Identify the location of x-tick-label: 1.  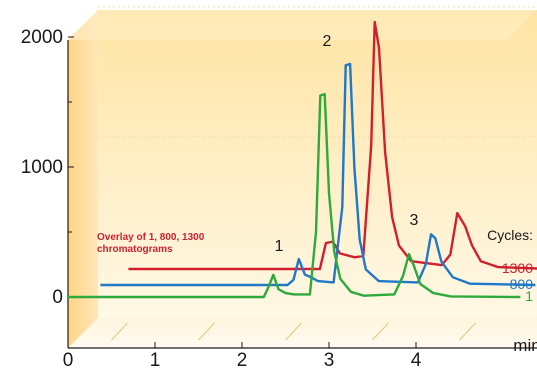
(155, 359).